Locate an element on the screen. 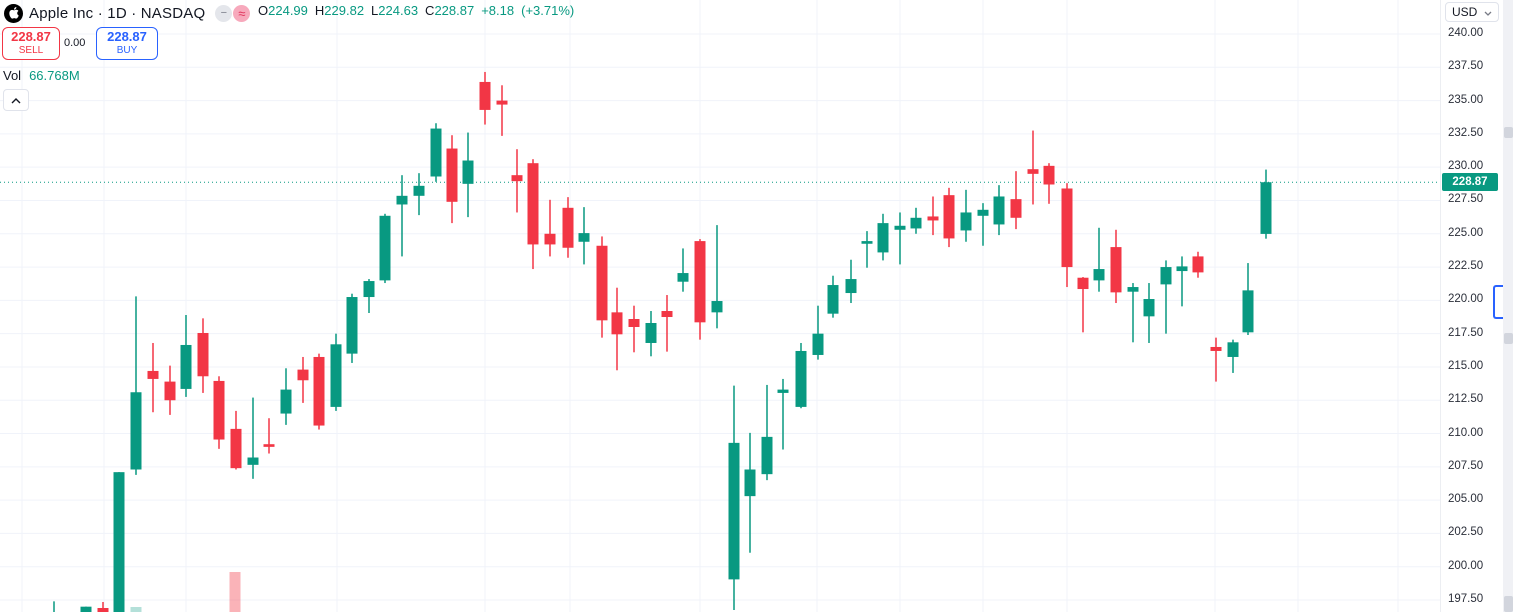 This screenshot has width=1513, height=612. currency-dropdown: USD is located at coordinates (1472, 12).